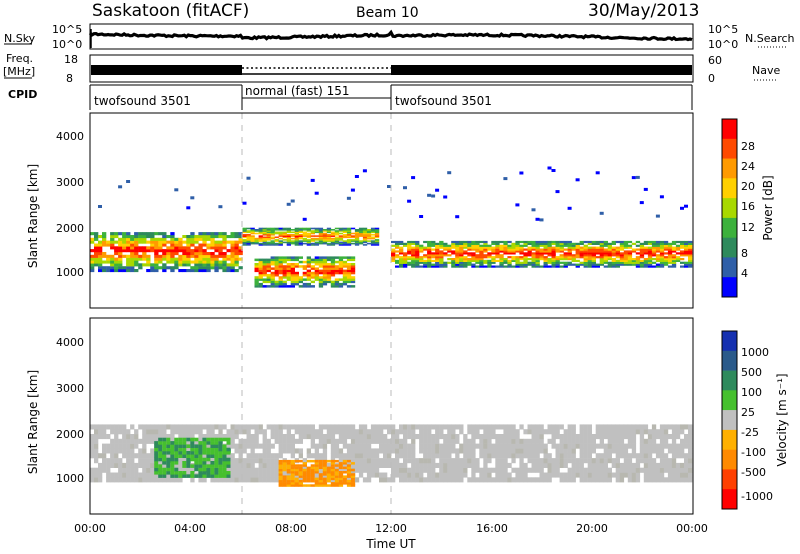 This screenshot has height=554, width=800. What do you see at coordinates (22, 94) in the screenshot?
I see `cpid-label: CPID` at bounding box center [22, 94].